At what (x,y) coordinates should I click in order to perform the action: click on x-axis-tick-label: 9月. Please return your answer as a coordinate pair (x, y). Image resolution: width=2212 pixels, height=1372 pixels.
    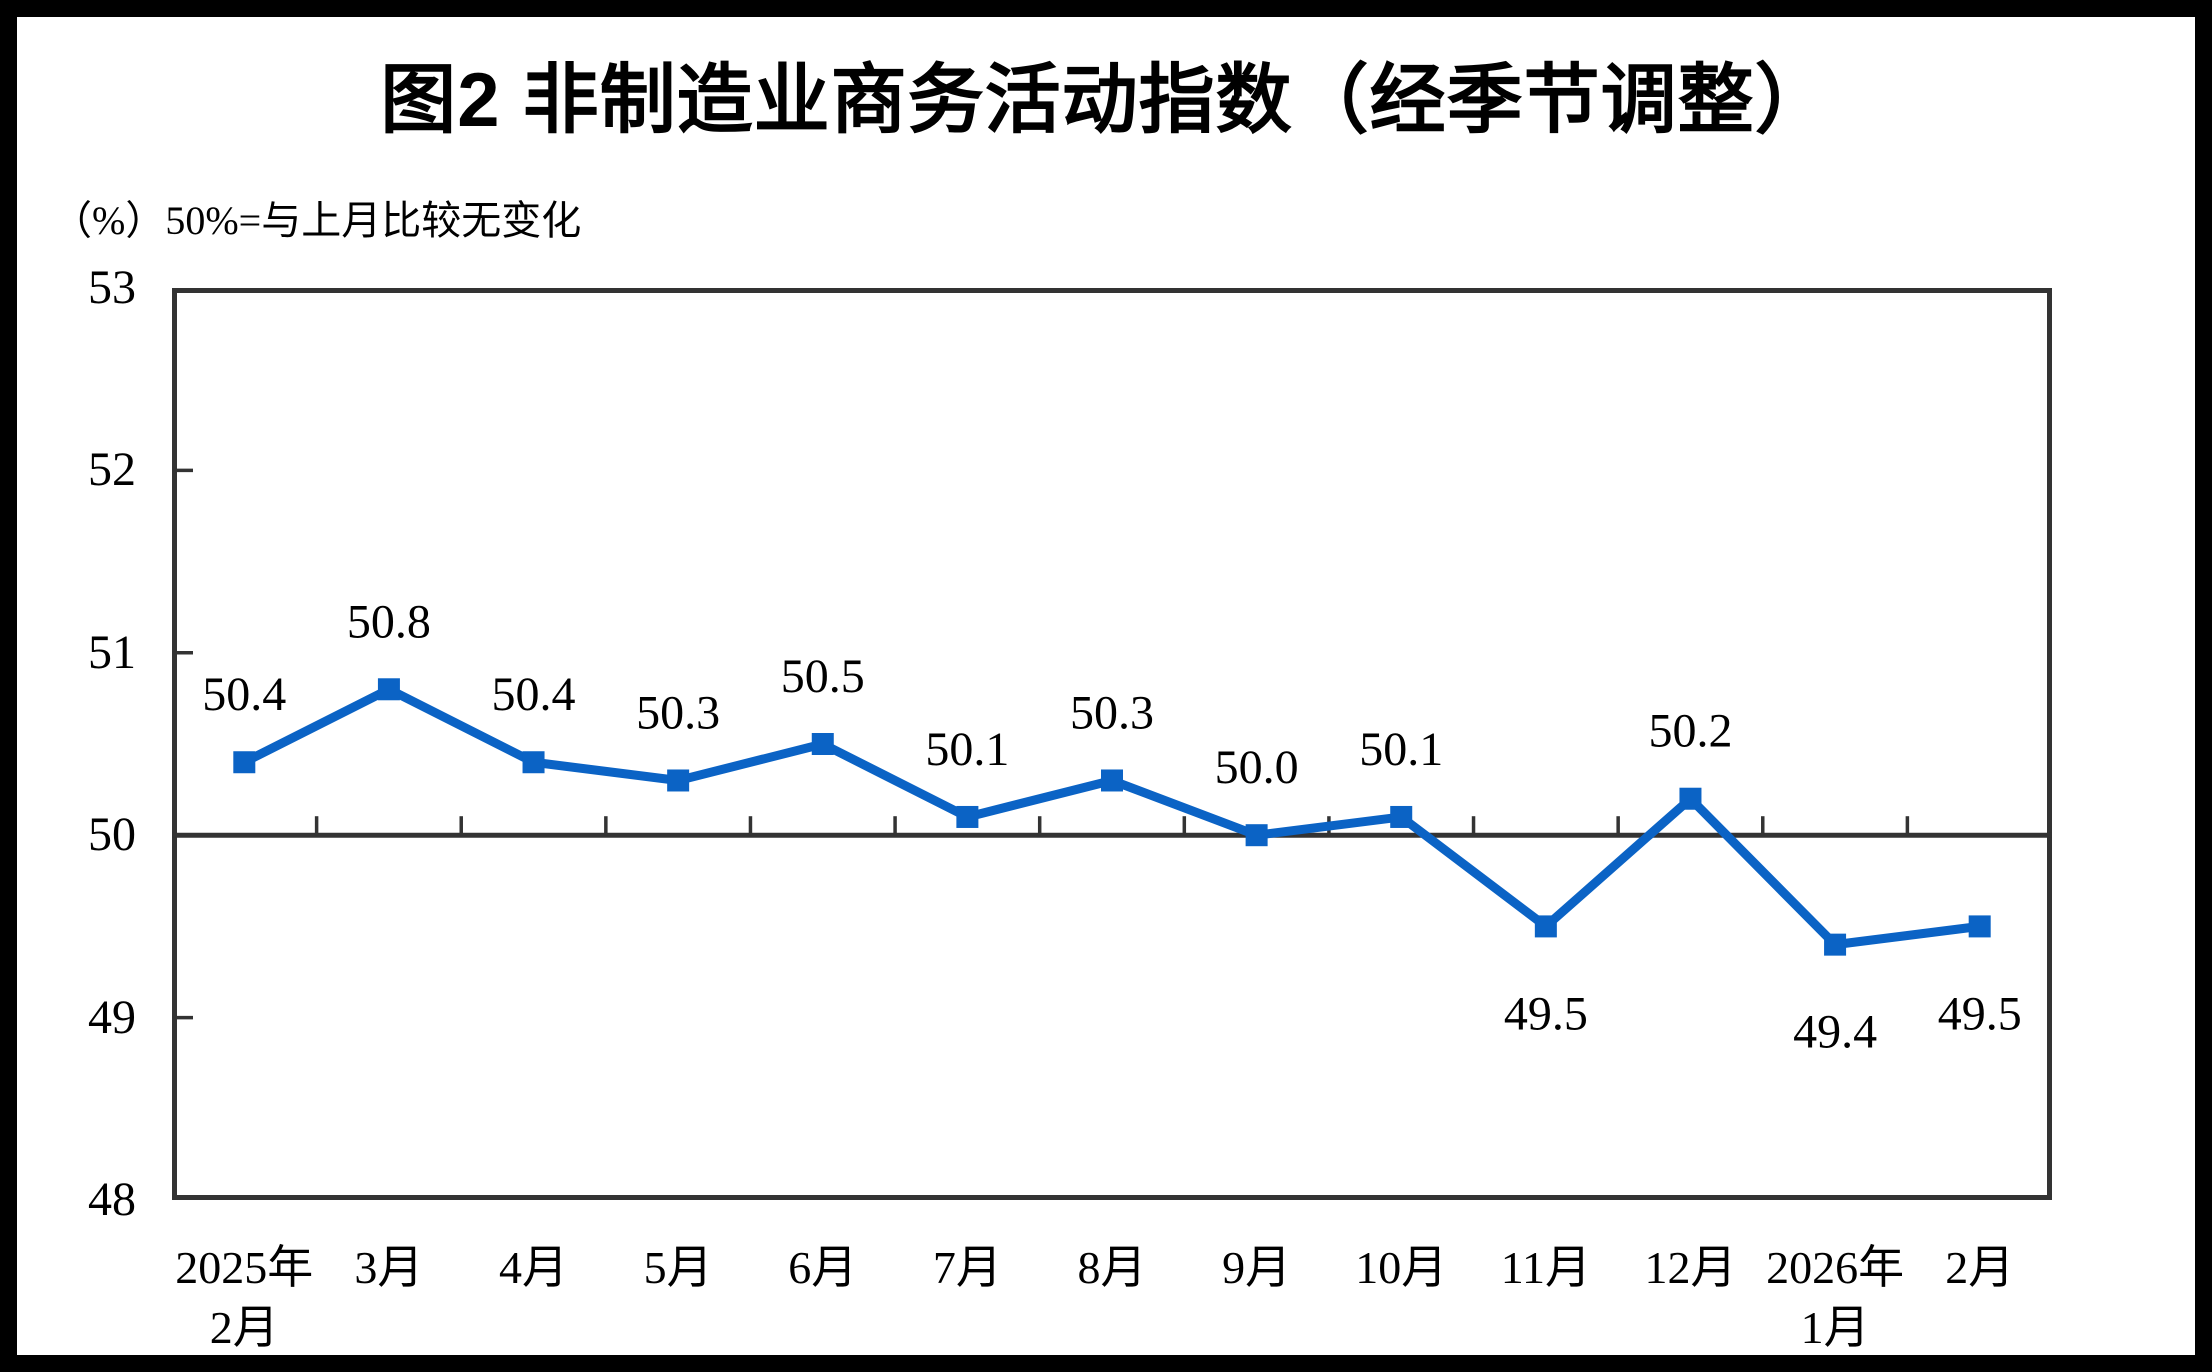
    Looking at the image, I should click on (1257, 1268).